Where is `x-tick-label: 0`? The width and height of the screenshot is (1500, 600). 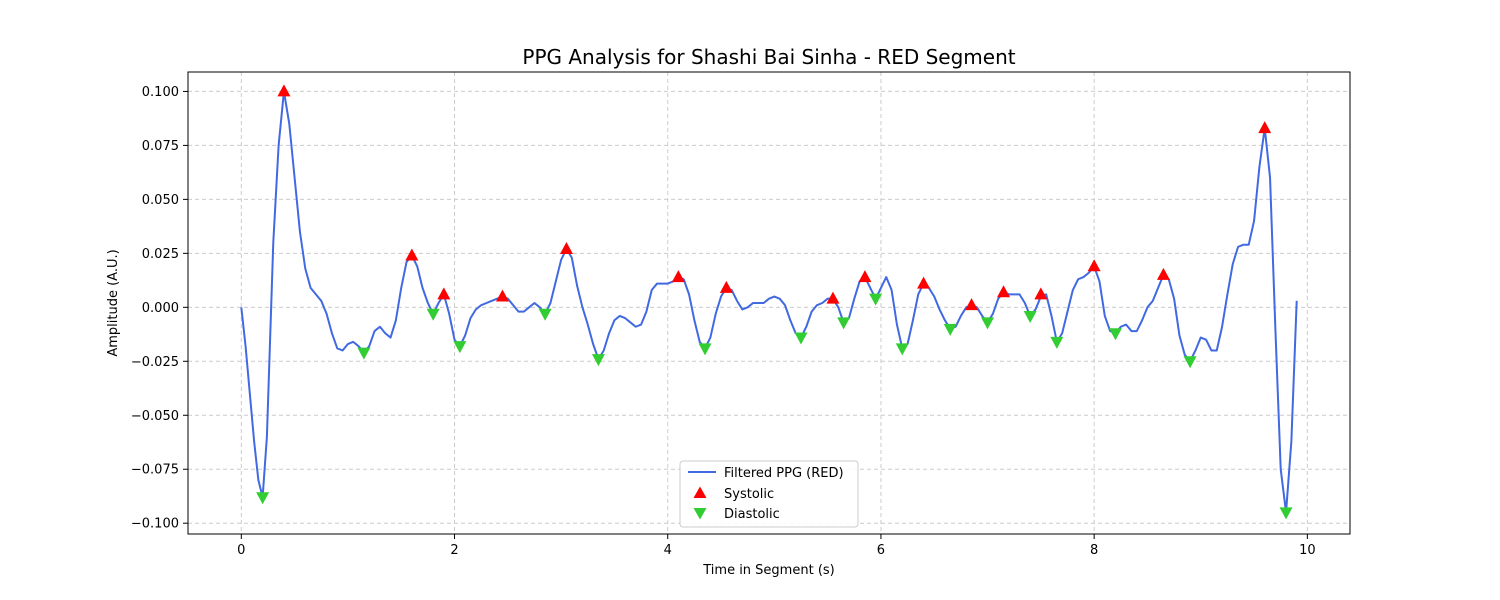 x-tick-label: 0 is located at coordinates (241, 550).